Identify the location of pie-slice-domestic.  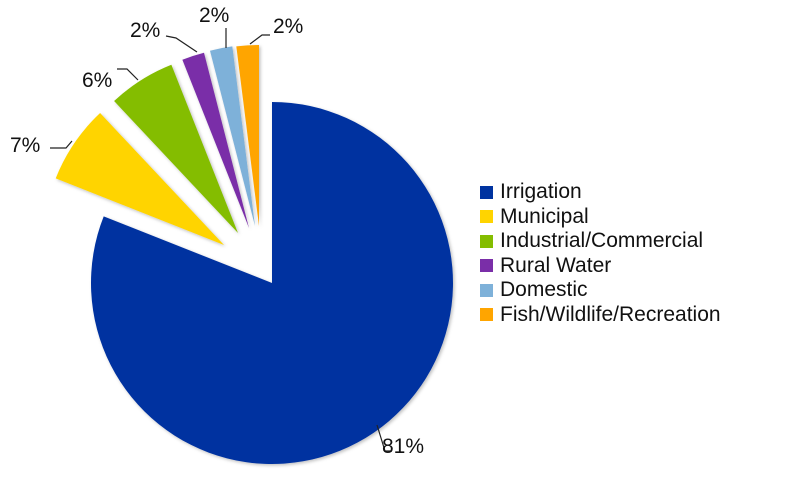
(232, 136).